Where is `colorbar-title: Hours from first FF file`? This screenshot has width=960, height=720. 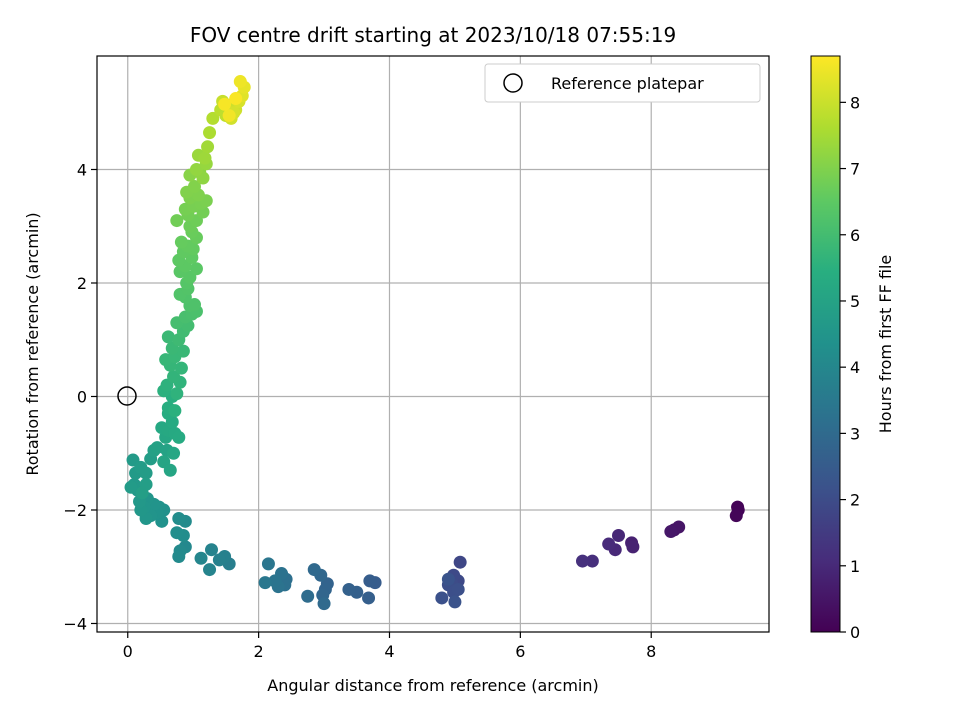 colorbar-title: Hours from first FF file is located at coordinates (885, 344).